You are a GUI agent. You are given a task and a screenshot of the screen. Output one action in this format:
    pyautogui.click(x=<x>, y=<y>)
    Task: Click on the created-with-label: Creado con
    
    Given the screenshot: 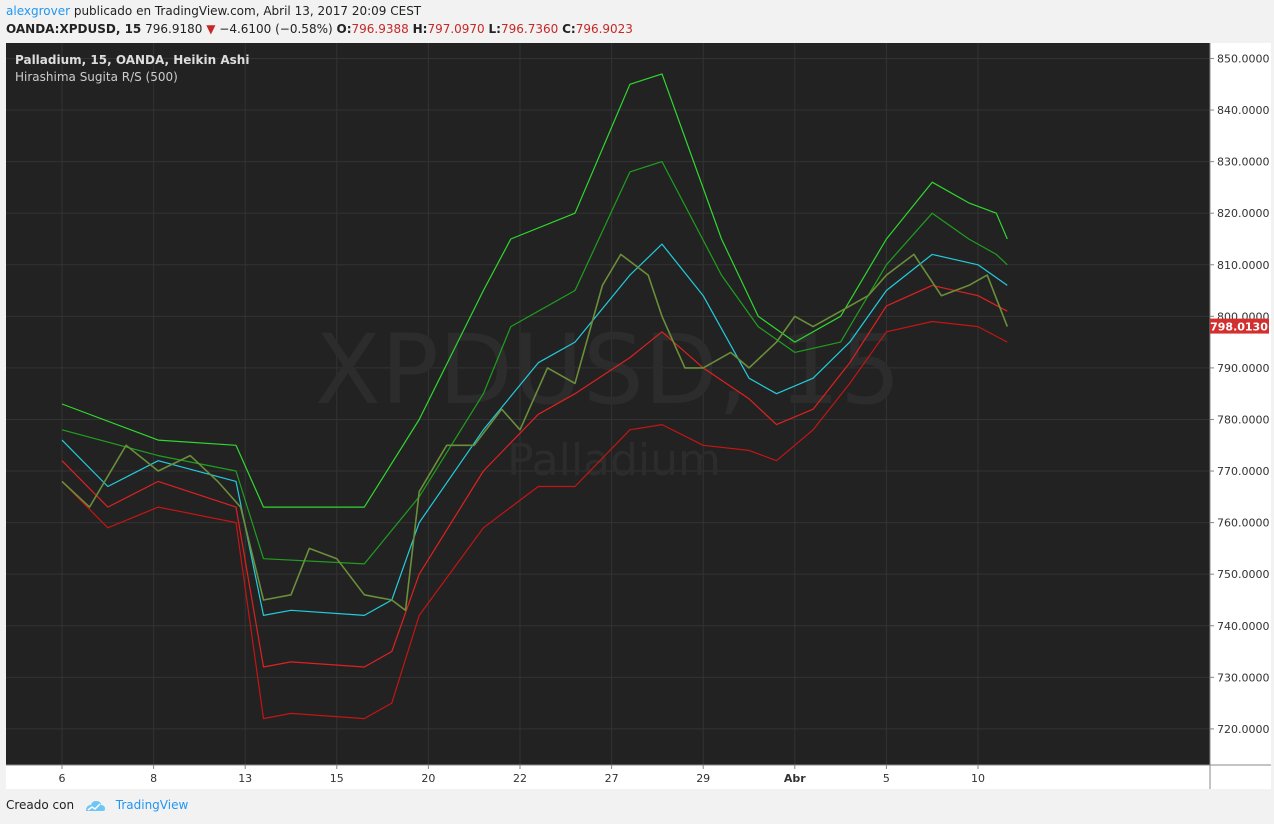 What is the action you would take?
    pyautogui.click(x=40, y=805)
    